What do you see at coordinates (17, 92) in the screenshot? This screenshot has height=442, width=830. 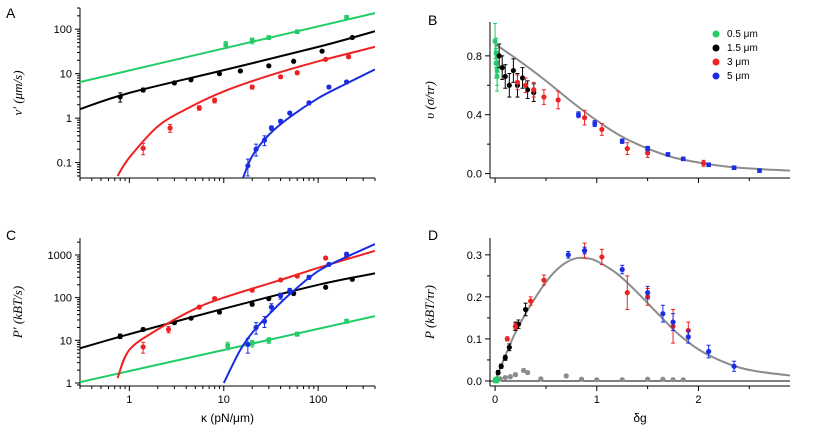 I see `y-axis-label: v′ (μm/s)` at bounding box center [17, 92].